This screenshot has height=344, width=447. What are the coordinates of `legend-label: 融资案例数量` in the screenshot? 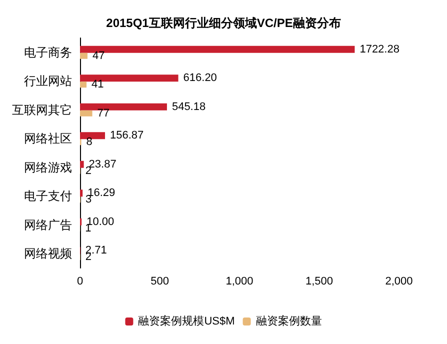 It's located at (289, 321).